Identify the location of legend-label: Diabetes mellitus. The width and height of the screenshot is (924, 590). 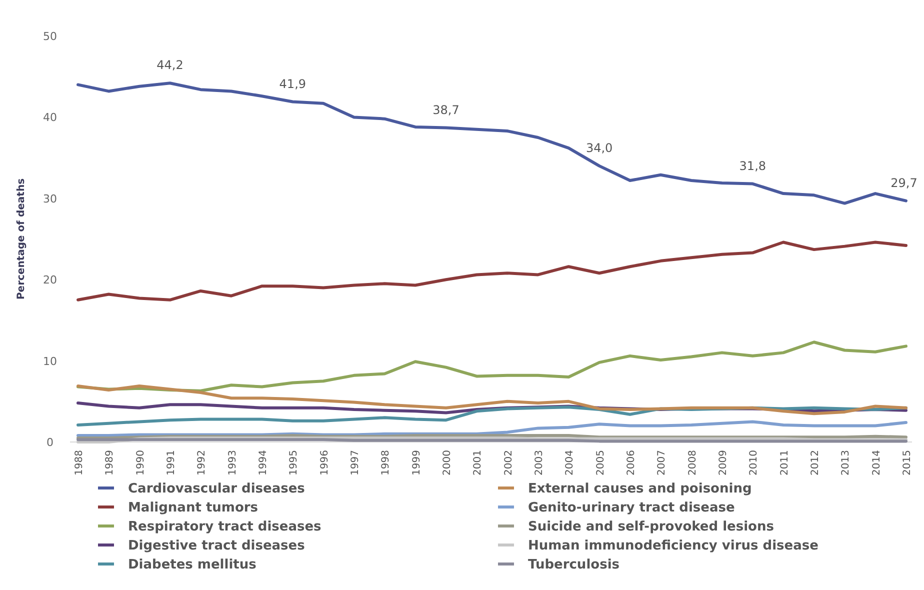
(192, 565).